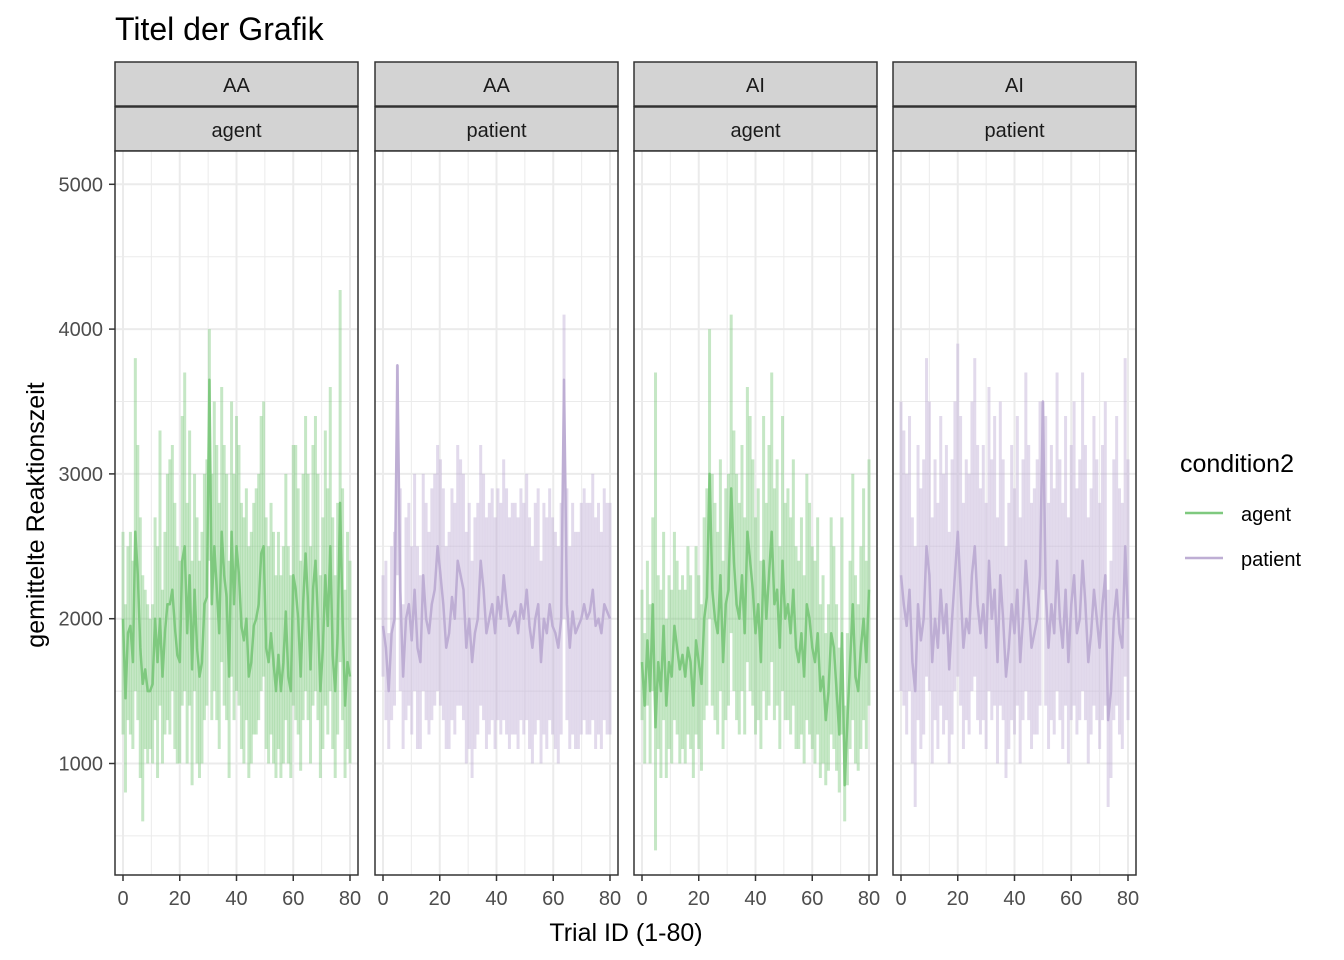 The height and width of the screenshot is (960, 1344). Describe the element at coordinates (81, 765) in the screenshot. I see `y-tick-label: 1000` at that location.